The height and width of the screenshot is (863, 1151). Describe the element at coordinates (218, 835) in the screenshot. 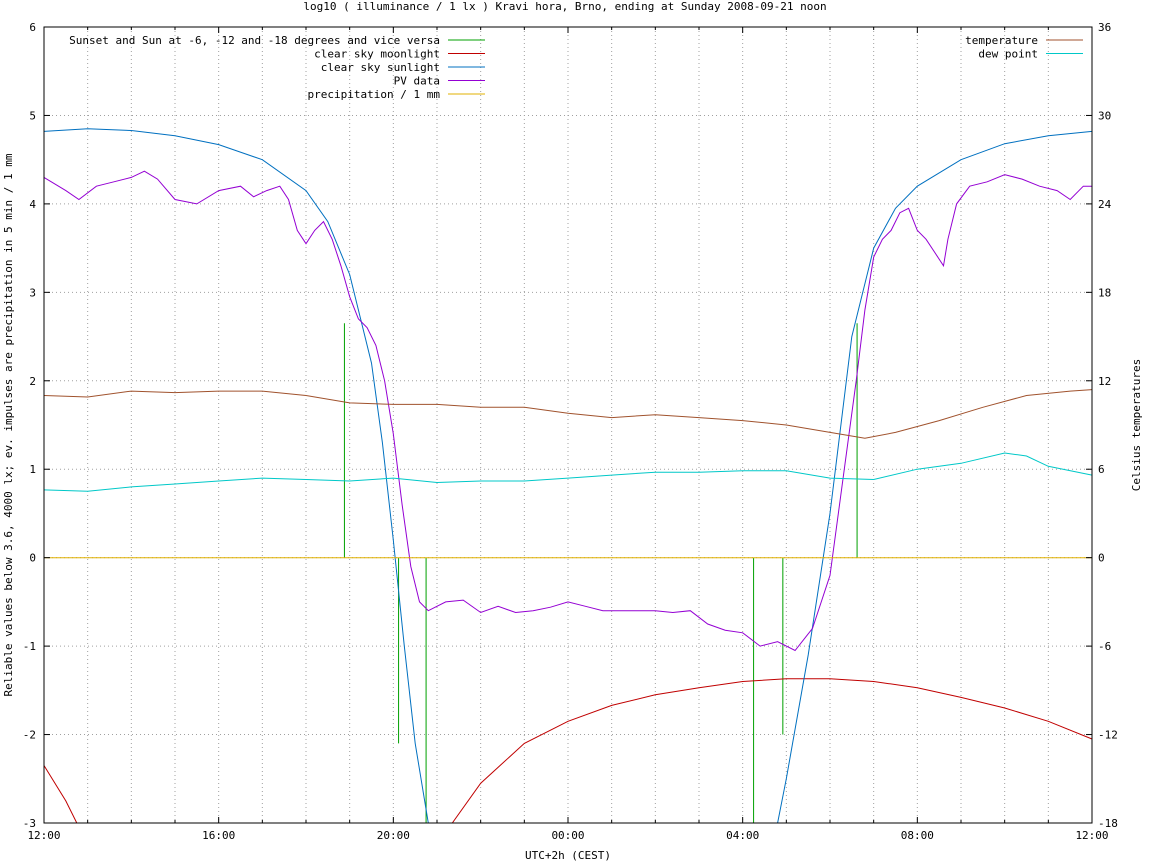

I see `x-tick-label: 16:00` at that location.